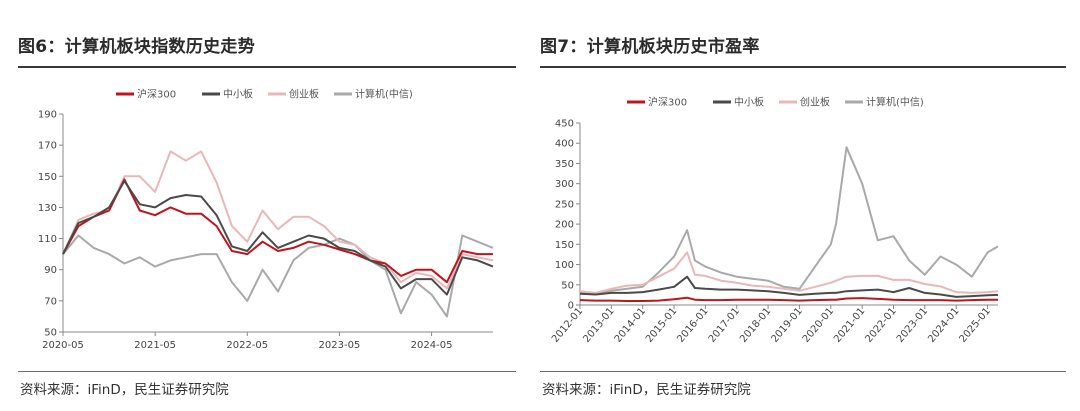 This screenshot has width=1080, height=411. Describe the element at coordinates (47, 146) in the screenshot. I see `y-tick-label: 170` at that location.